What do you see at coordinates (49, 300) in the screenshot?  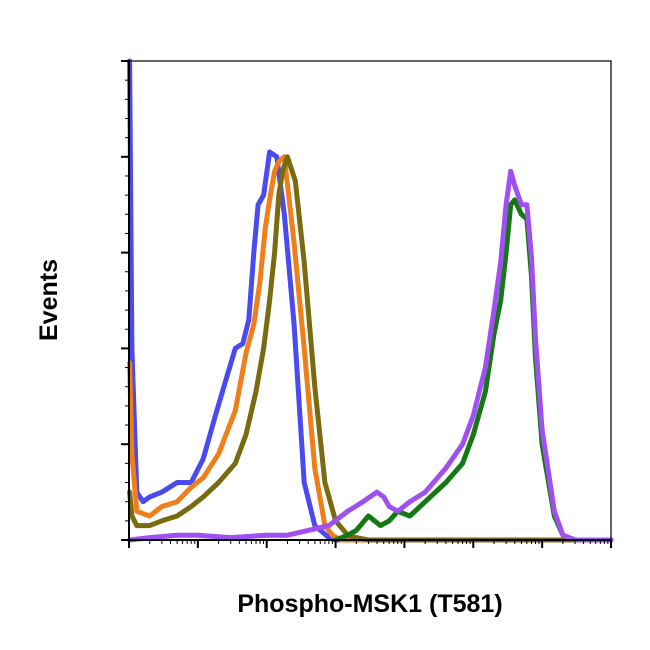 I see `y-axis-title: Events` at bounding box center [49, 300].